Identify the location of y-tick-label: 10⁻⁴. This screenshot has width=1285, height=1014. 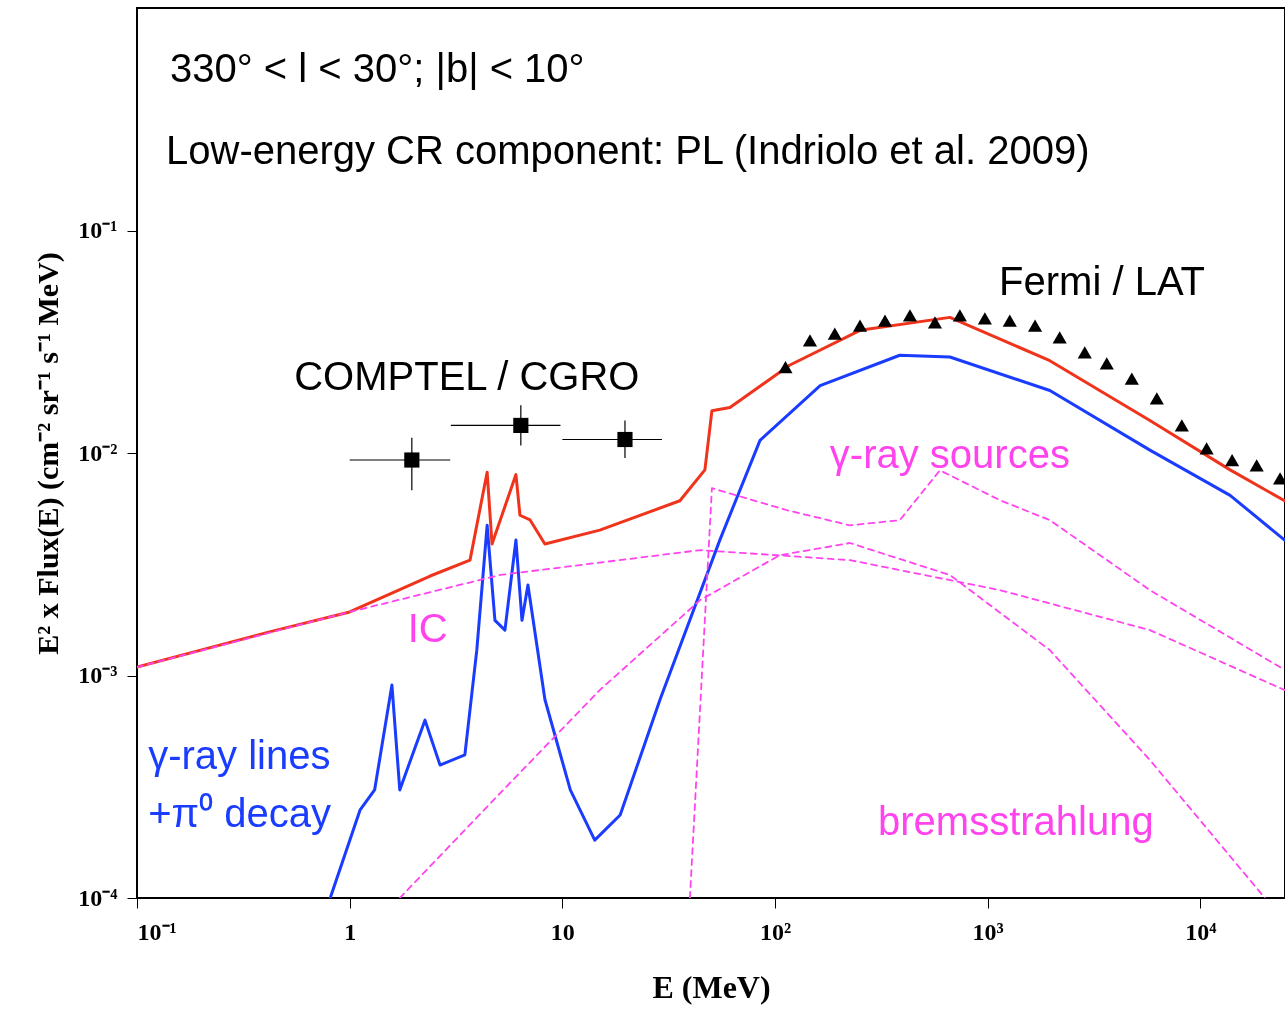
(98, 897).